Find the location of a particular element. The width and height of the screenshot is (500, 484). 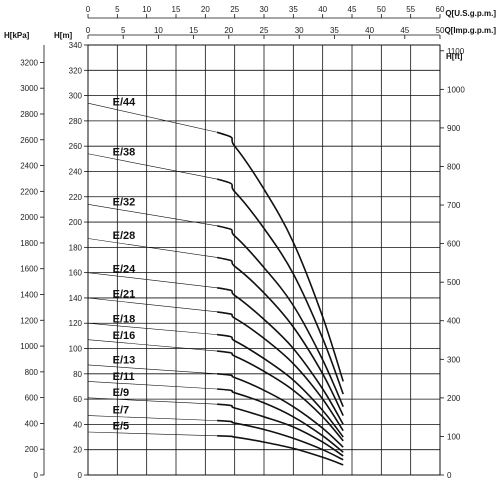

m-tick-label: 340 is located at coordinates (76, 45).